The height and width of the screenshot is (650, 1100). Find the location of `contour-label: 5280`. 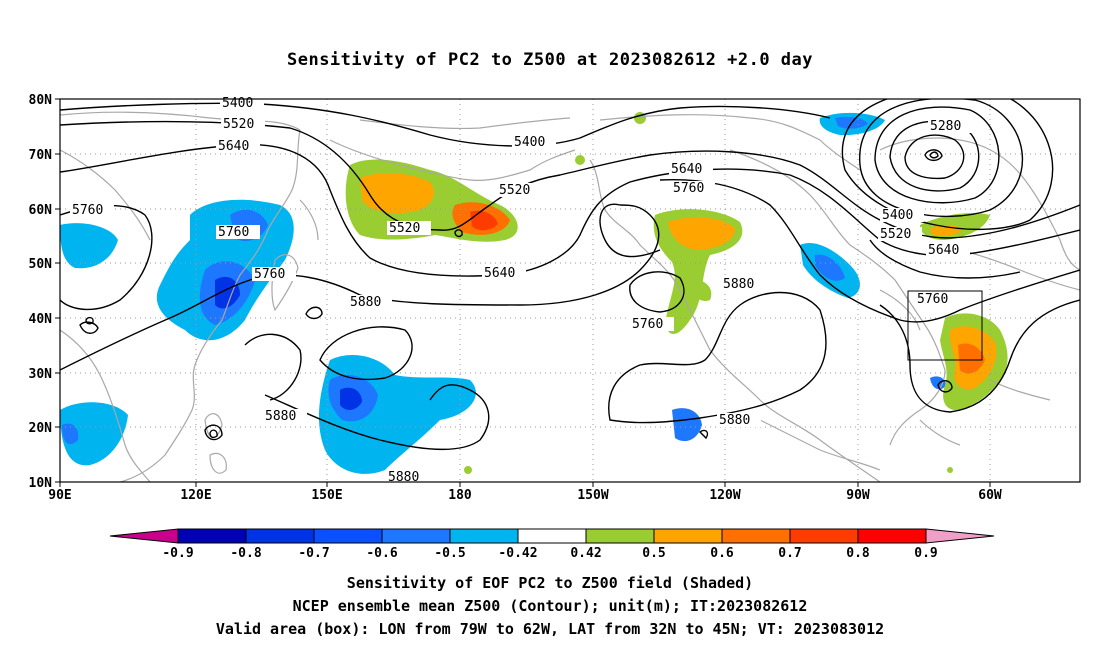

contour-label: 5280 is located at coordinates (950, 126).